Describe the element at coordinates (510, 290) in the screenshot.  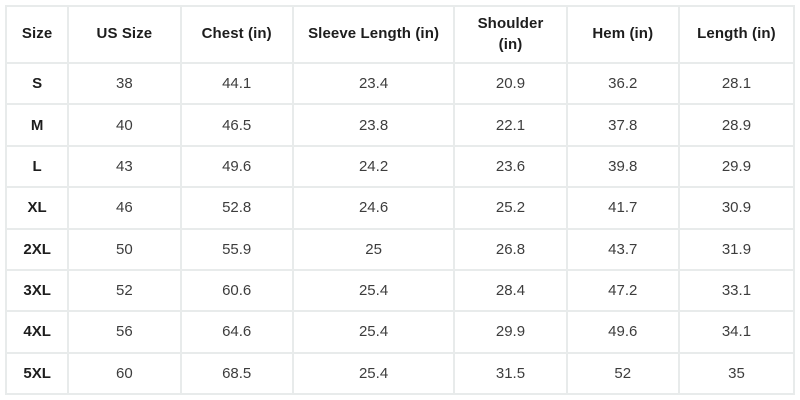
I see `value-cell: 28.4` at that location.